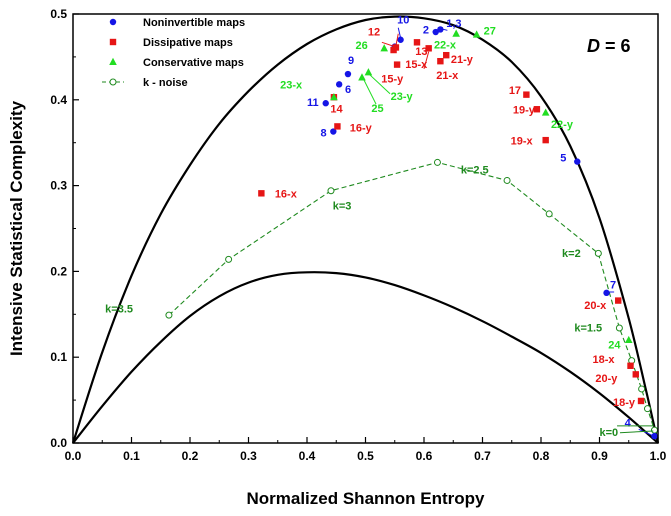  I want to click on x-tick-label: 1.0, so click(658, 456).